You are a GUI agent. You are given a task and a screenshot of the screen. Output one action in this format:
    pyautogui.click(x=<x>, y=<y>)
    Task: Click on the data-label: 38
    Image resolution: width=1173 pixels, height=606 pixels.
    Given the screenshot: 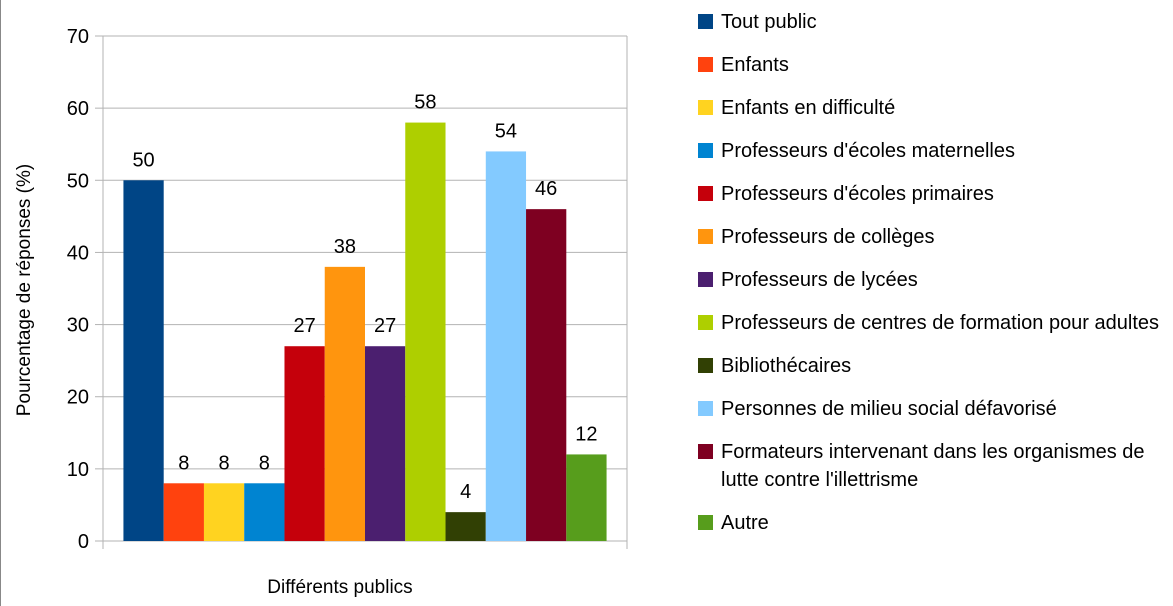 What is the action you would take?
    pyautogui.click(x=345, y=247)
    